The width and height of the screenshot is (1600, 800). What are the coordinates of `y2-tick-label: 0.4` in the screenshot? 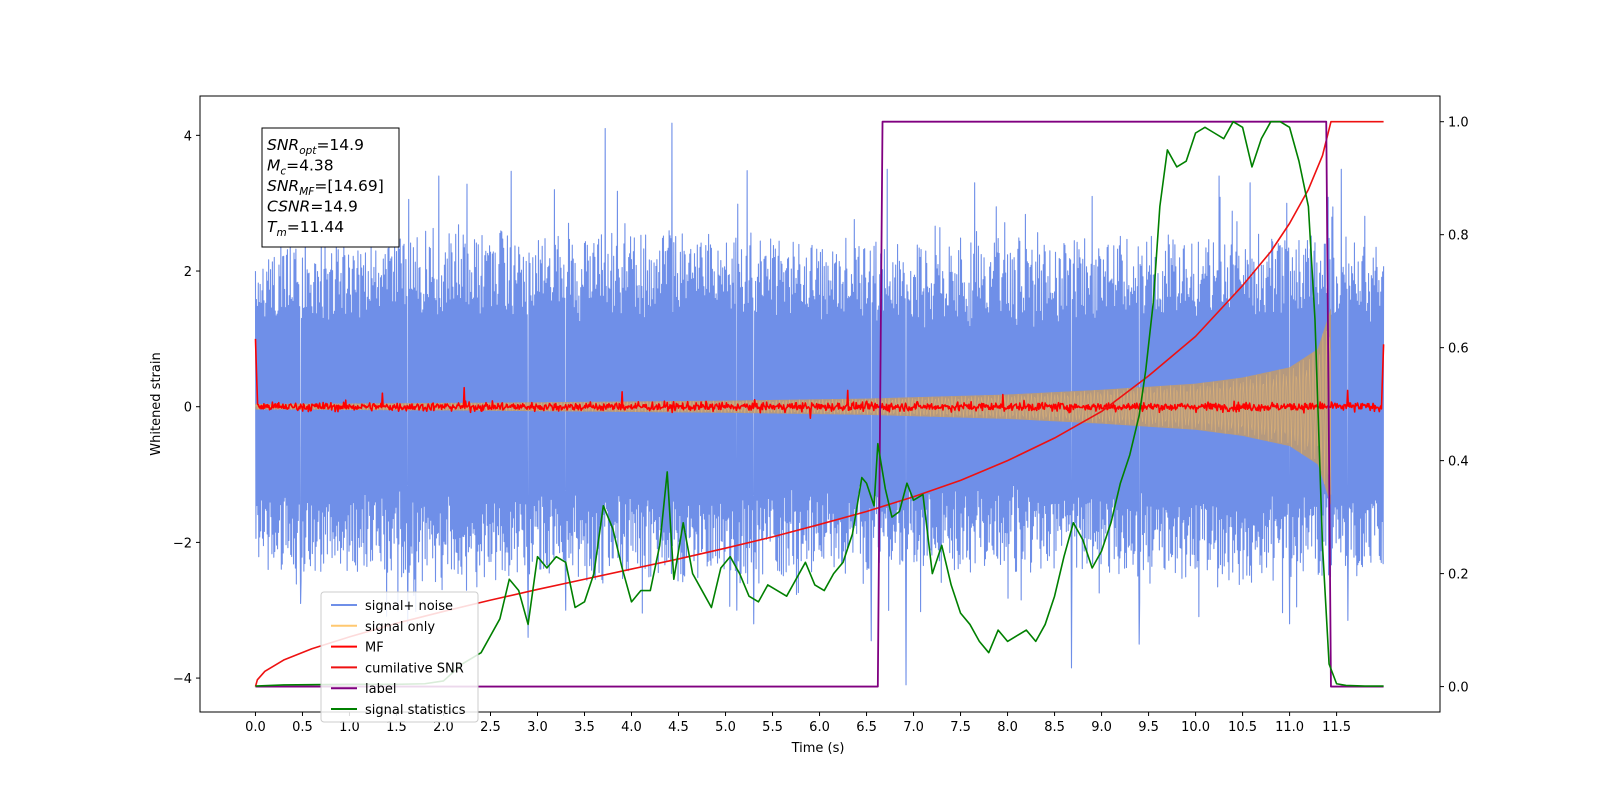 It's located at (1458, 462).